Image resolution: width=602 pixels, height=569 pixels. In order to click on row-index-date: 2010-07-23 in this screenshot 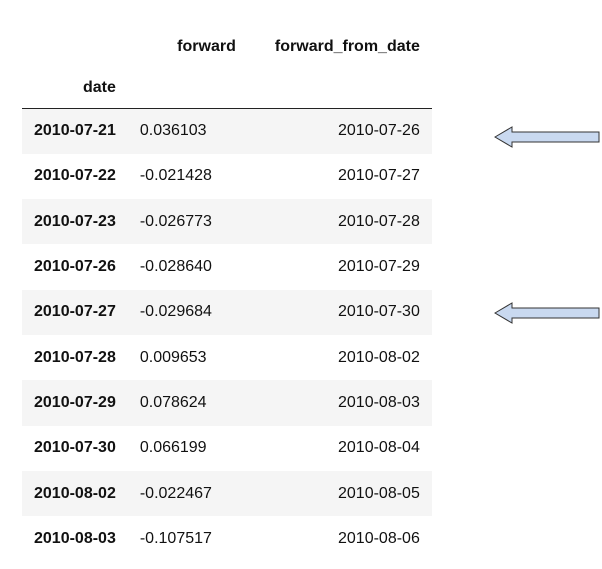, I will do `click(75, 221)`.